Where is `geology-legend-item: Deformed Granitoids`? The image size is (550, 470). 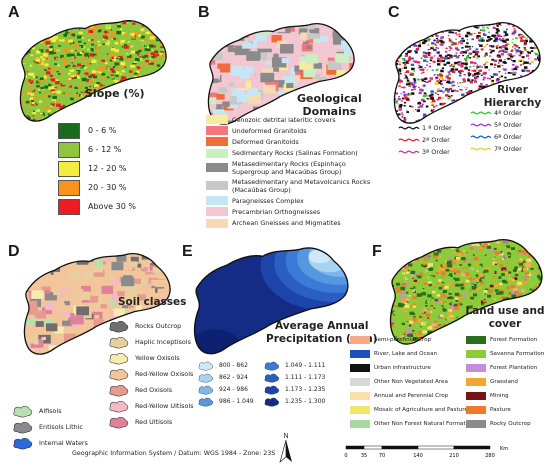 geology-legend-item: Deformed Granitoids is located at coordinates (291, 141).